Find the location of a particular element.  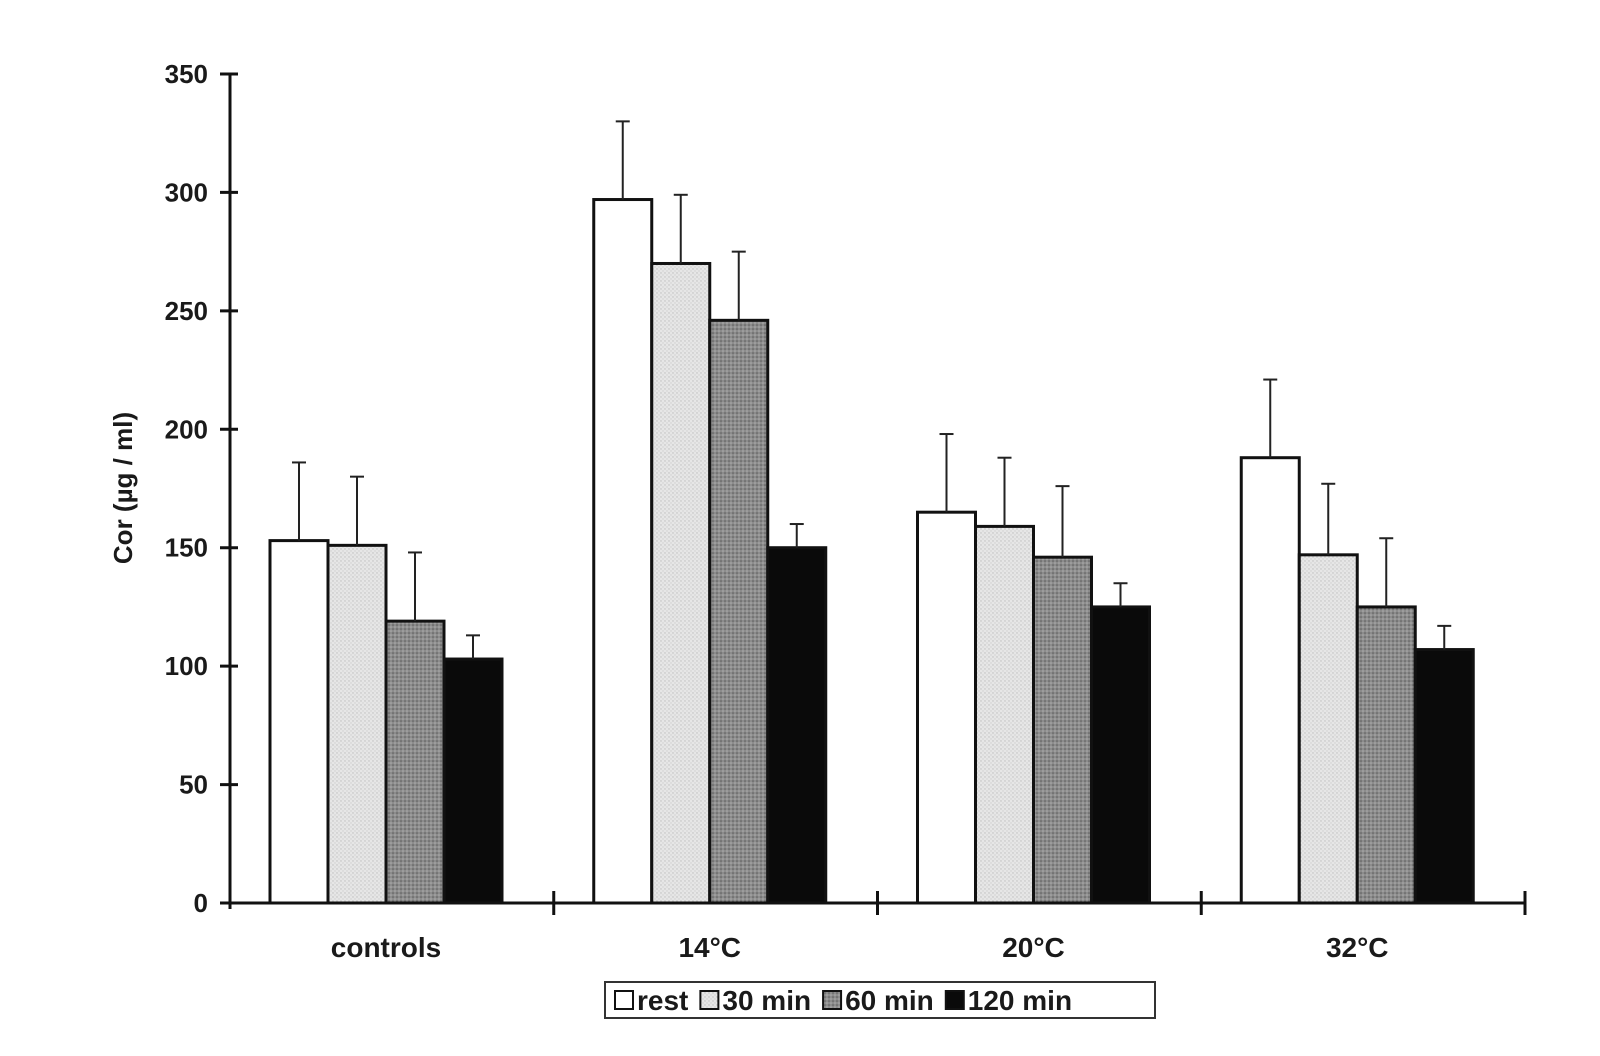

legend-label: rest is located at coordinates (662, 1000).